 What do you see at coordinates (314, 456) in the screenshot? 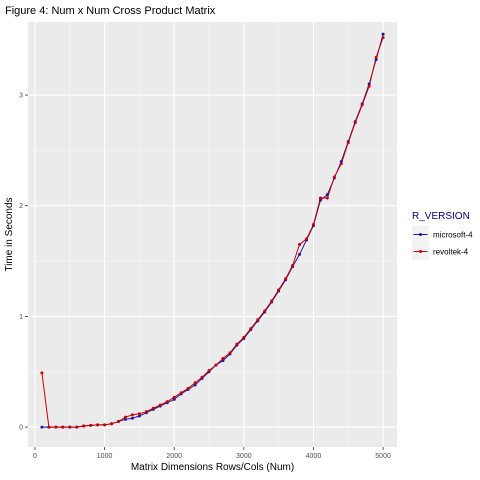
I see `x-axis-tick-label: 4000` at bounding box center [314, 456].